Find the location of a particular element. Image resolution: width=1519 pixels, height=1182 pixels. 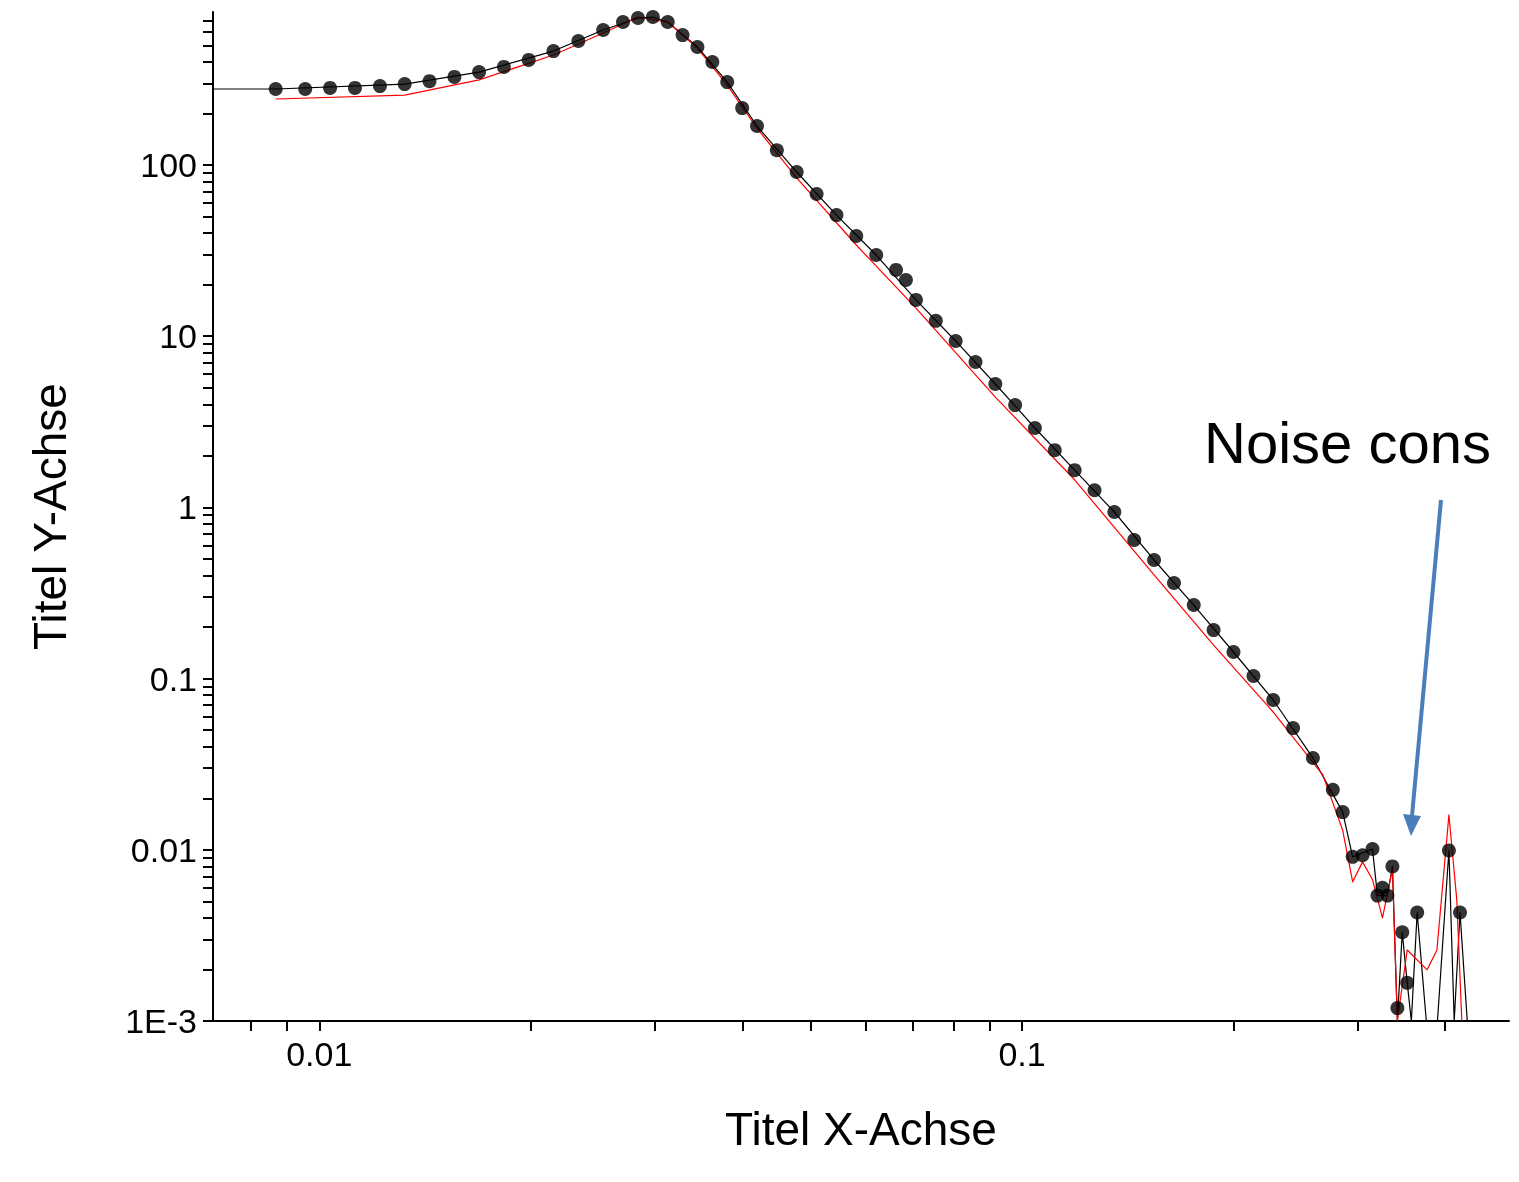

annotation: Noise cons is located at coordinates (1348, 442).